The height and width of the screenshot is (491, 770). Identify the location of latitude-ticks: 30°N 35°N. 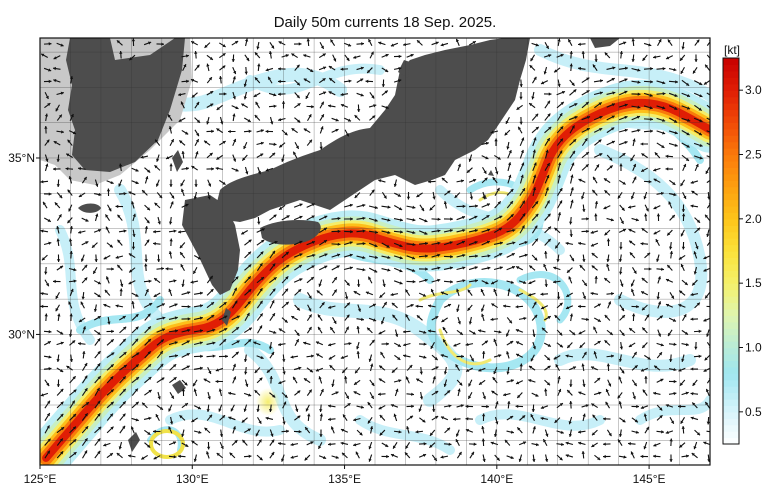
(24, 246).